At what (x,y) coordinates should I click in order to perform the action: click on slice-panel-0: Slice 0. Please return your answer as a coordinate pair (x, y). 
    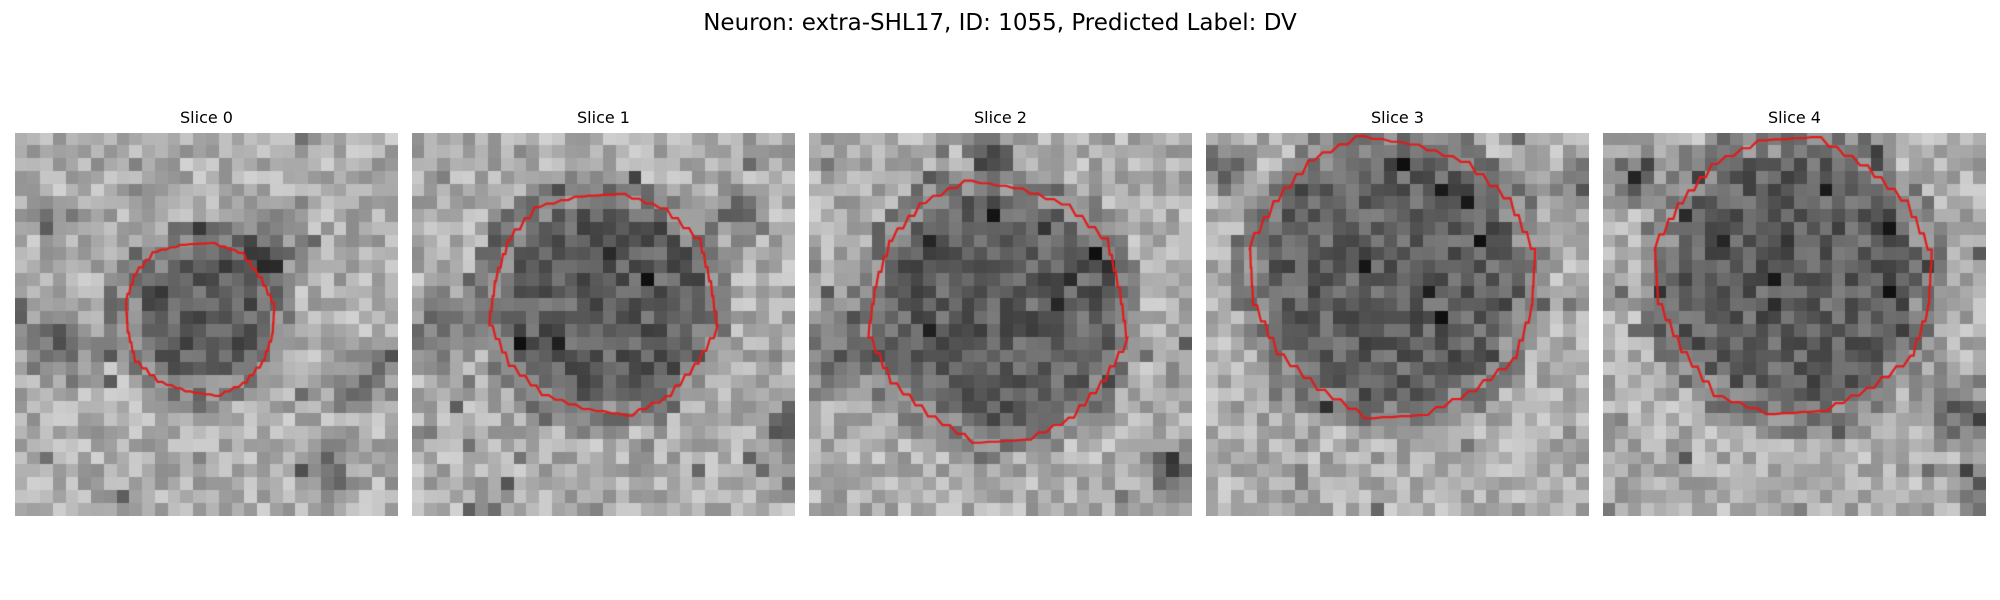
    Looking at the image, I should click on (206, 312).